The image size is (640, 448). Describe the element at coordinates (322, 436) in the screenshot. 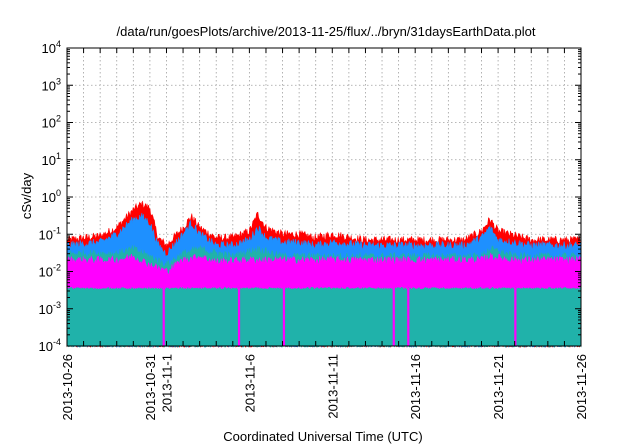

I see `x-axis-label: Coordinated Universal Time (UTC)` at that location.